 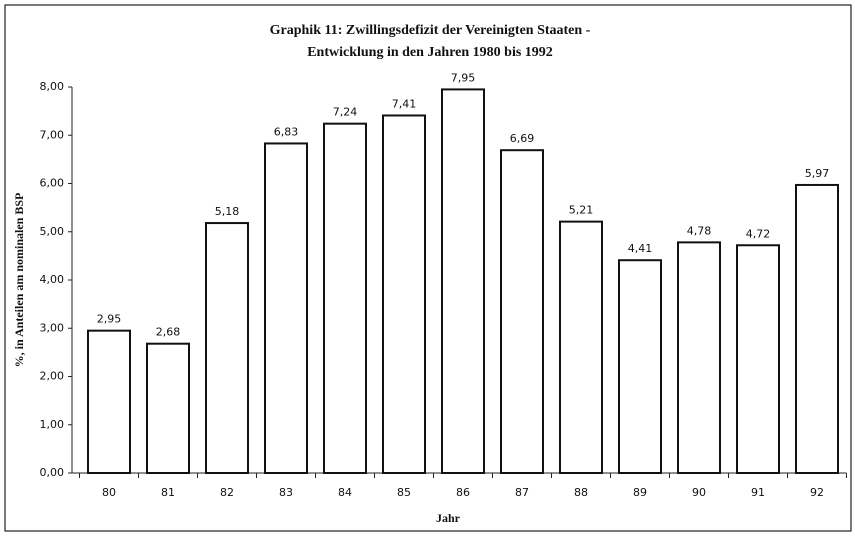 I want to click on value-label: 4,72, so click(x=758, y=233).